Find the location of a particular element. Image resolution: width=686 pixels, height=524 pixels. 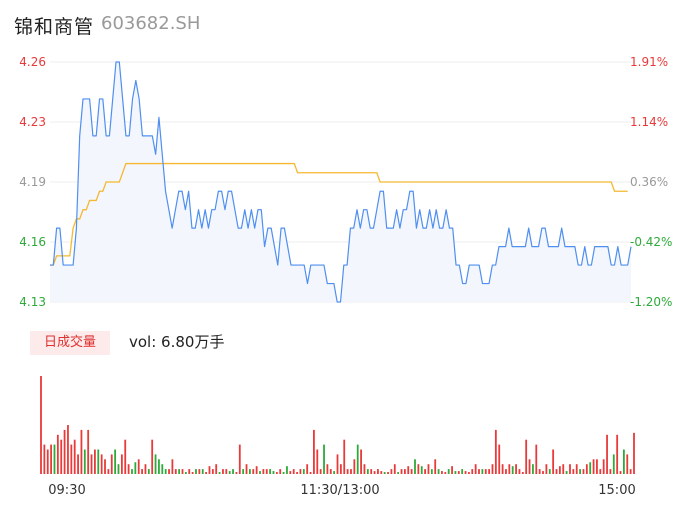

y-axis-right-labels: 1.91% 1.14% 0.36% -0.42% -1.20% is located at coordinates (651, 182).